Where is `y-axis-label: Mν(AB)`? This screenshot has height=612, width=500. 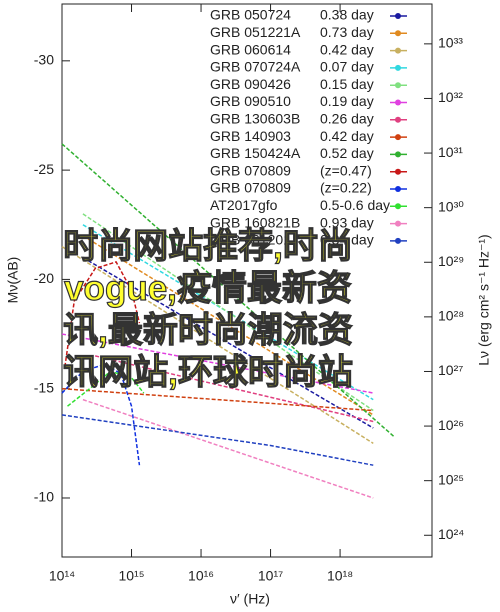
y-axis-label: Mν(AB) is located at coordinates (13, 280).